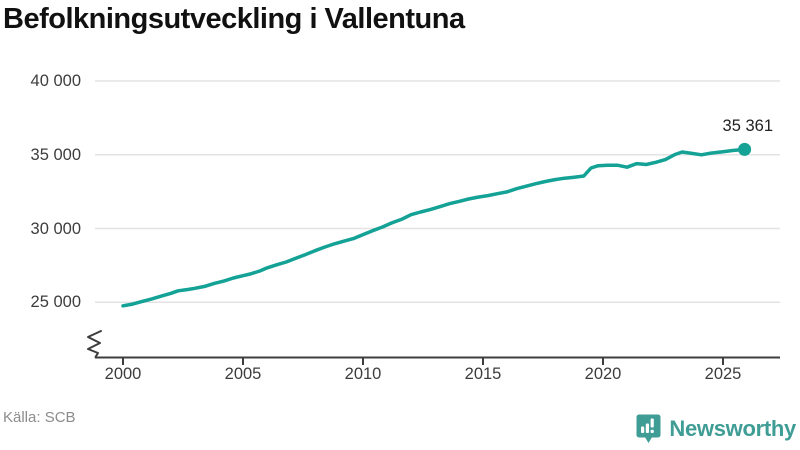 This screenshot has height=450, width=800. What do you see at coordinates (483, 374) in the screenshot?
I see `x-tick-label: 2015` at bounding box center [483, 374].